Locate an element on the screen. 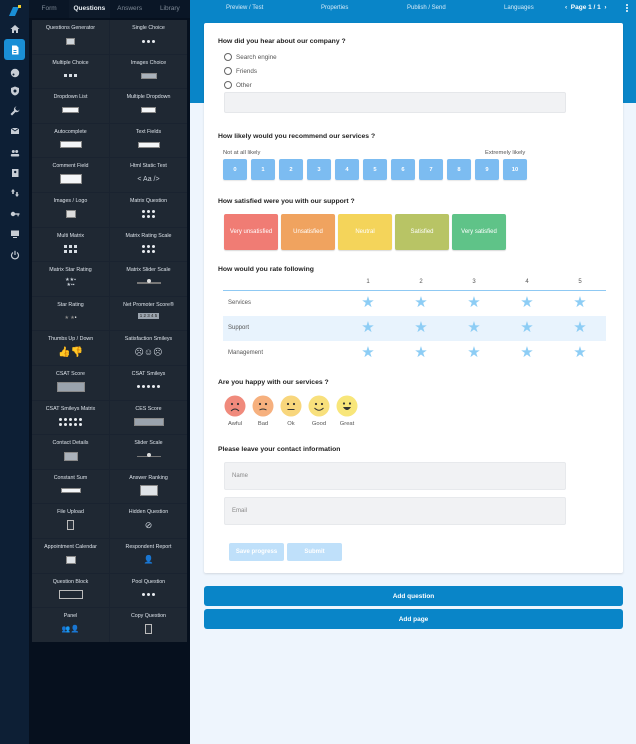 The height and width of the screenshot is (744, 636). email-input: Email is located at coordinates (395, 511).